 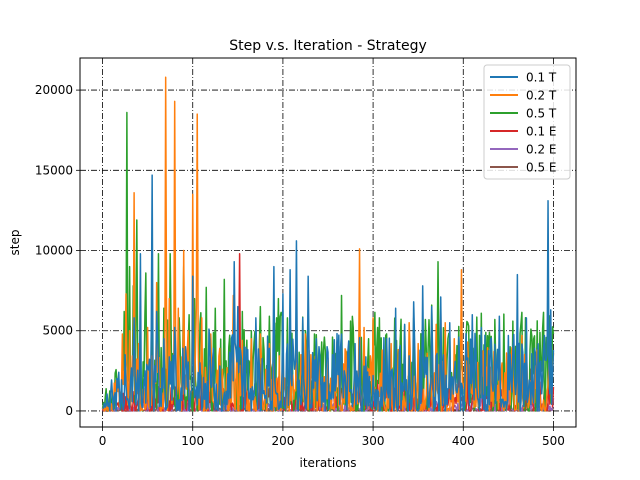 What do you see at coordinates (54, 90) in the screenshot?
I see `y-tick-label: 20000` at bounding box center [54, 90].